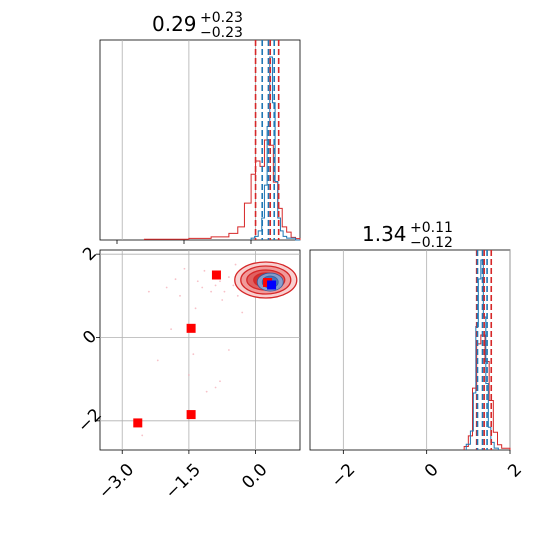  What do you see at coordinates (183, 481) in the screenshot?
I see `joint-x-tick-label-1: −1.5` at bounding box center [183, 481].